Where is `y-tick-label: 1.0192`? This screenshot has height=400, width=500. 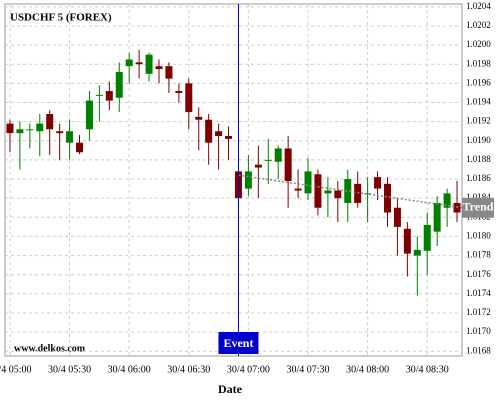
y-tick-label: 1.0192 is located at coordinates (478, 121).